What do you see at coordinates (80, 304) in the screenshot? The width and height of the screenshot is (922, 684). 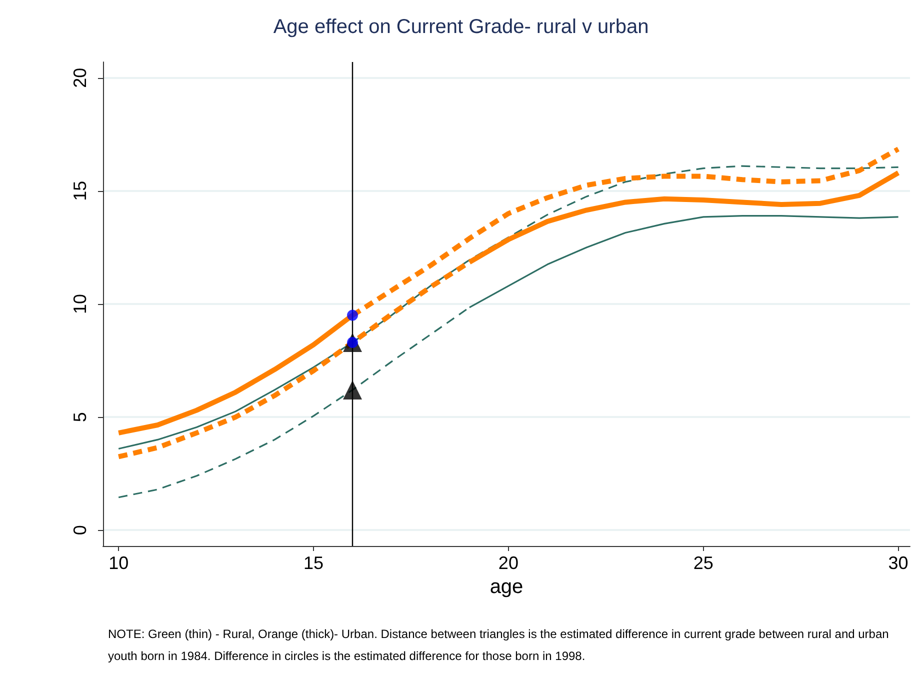 I see `y-tick-label: 10` at bounding box center [80, 304].